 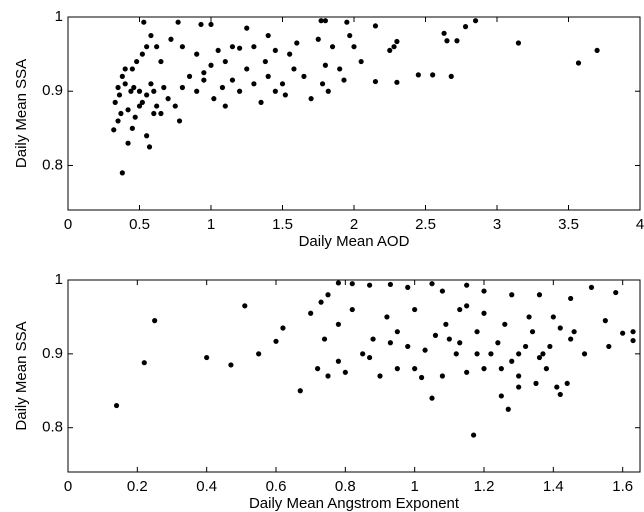 What do you see at coordinates (68, 486) in the screenshot?
I see `x-tick-label: 0` at bounding box center [68, 486].